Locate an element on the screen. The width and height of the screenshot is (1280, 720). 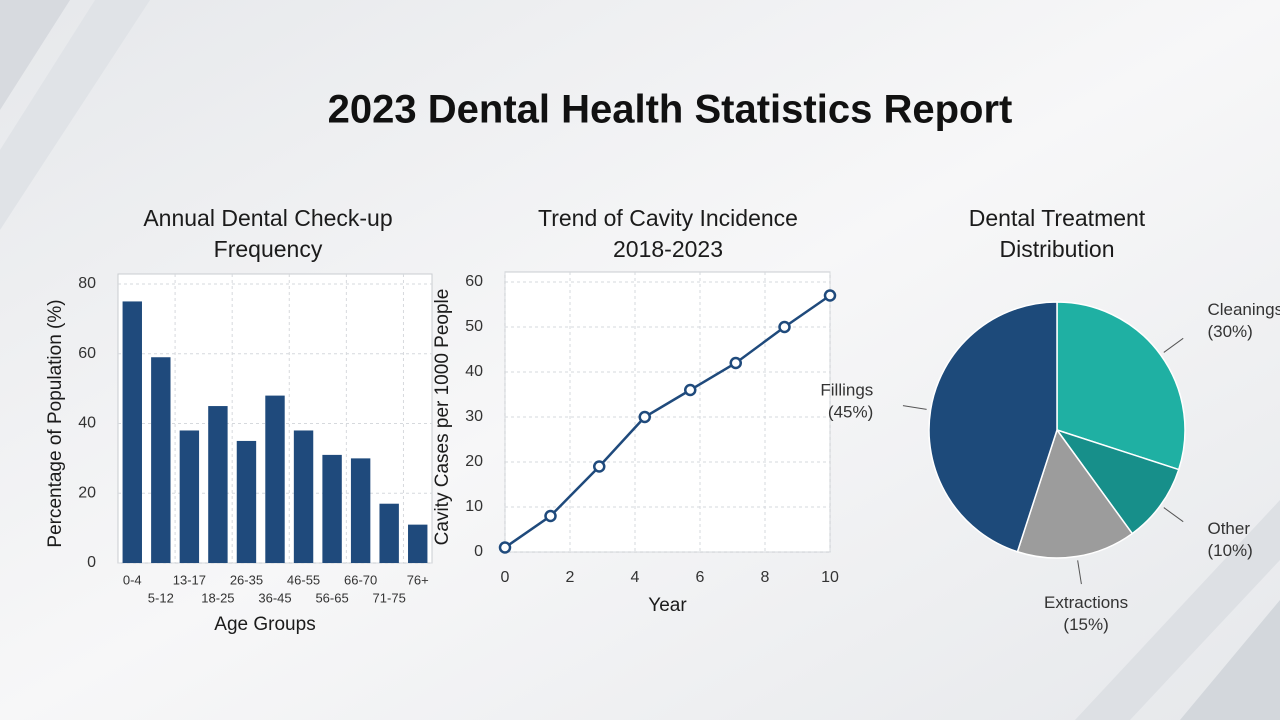
x-tick-label: 8 is located at coordinates (765, 577).